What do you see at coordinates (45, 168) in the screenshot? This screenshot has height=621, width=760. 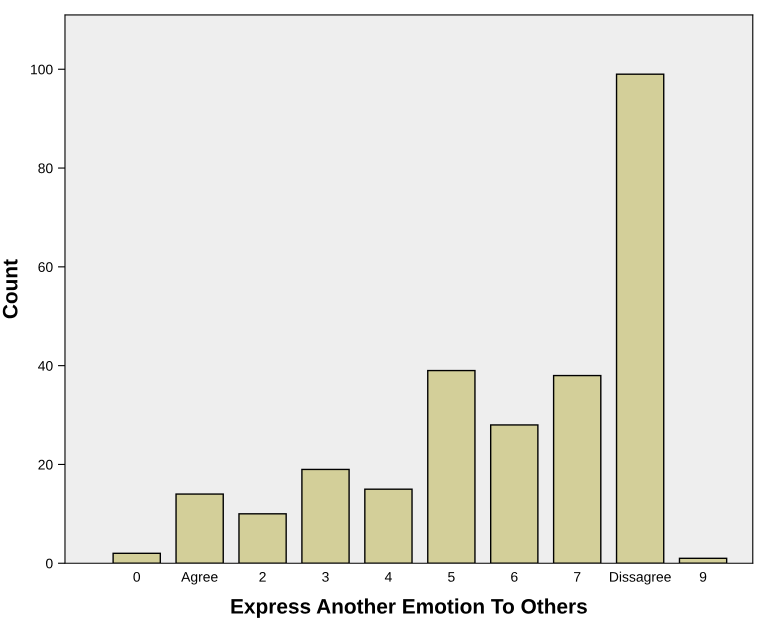 I see `y-tick-label: 80` at bounding box center [45, 168].